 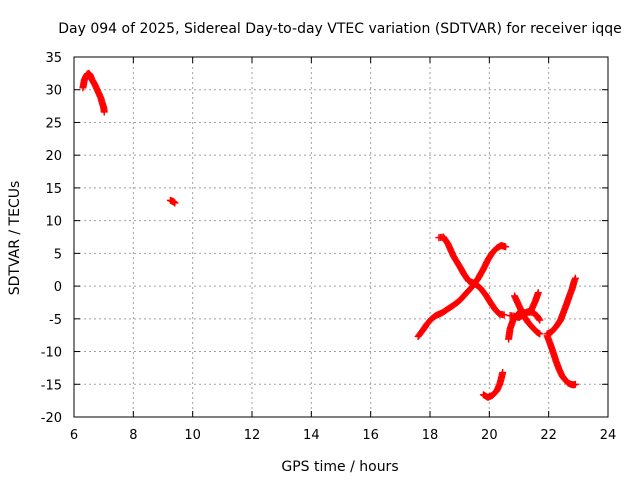 What do you see at coordinates (311, 435) in the screenshot?
I see `x-tick-label: 14` at bounding box center [311, 435].